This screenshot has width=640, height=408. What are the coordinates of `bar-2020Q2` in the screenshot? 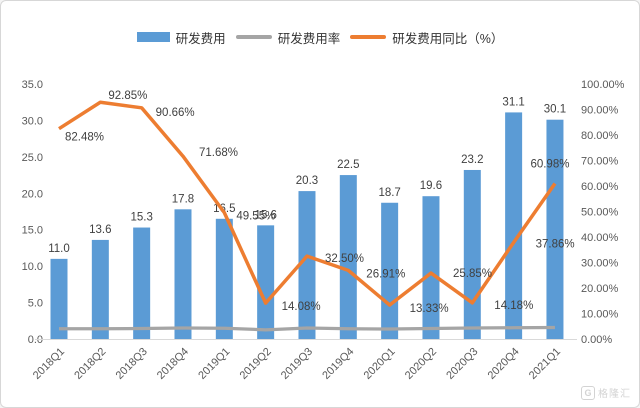 It's located at (431, 267).